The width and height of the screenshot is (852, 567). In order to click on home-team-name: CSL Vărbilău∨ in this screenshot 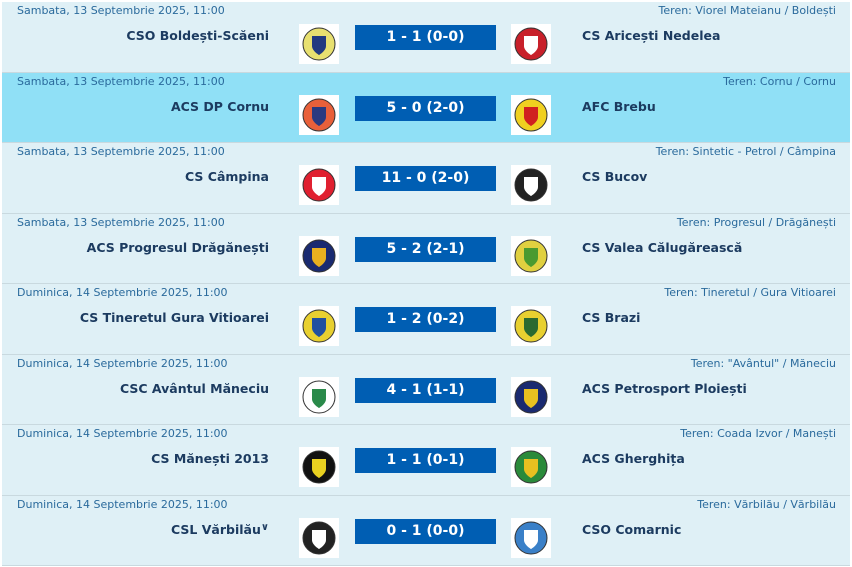, I will do `click(220, 529)`.